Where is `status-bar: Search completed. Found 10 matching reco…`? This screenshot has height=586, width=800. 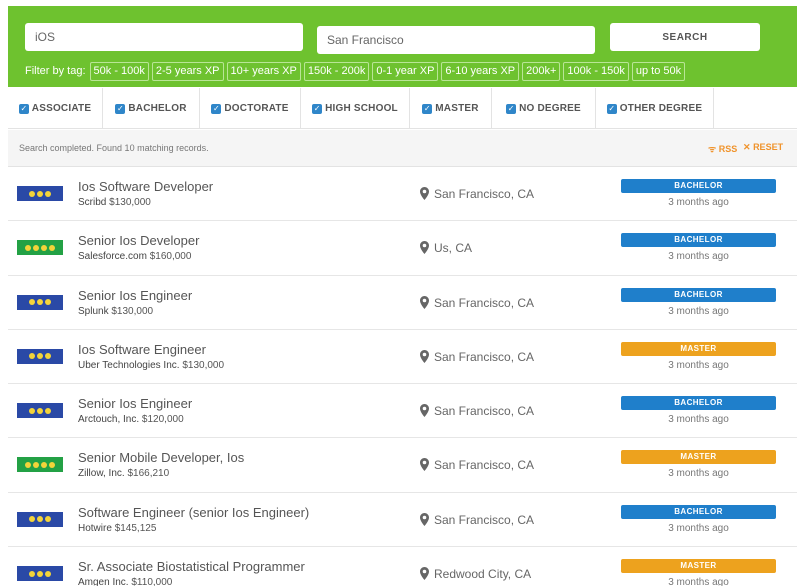 status-bar: Search completed. Found 10 matching reco… is located at coordinates (402, 148).